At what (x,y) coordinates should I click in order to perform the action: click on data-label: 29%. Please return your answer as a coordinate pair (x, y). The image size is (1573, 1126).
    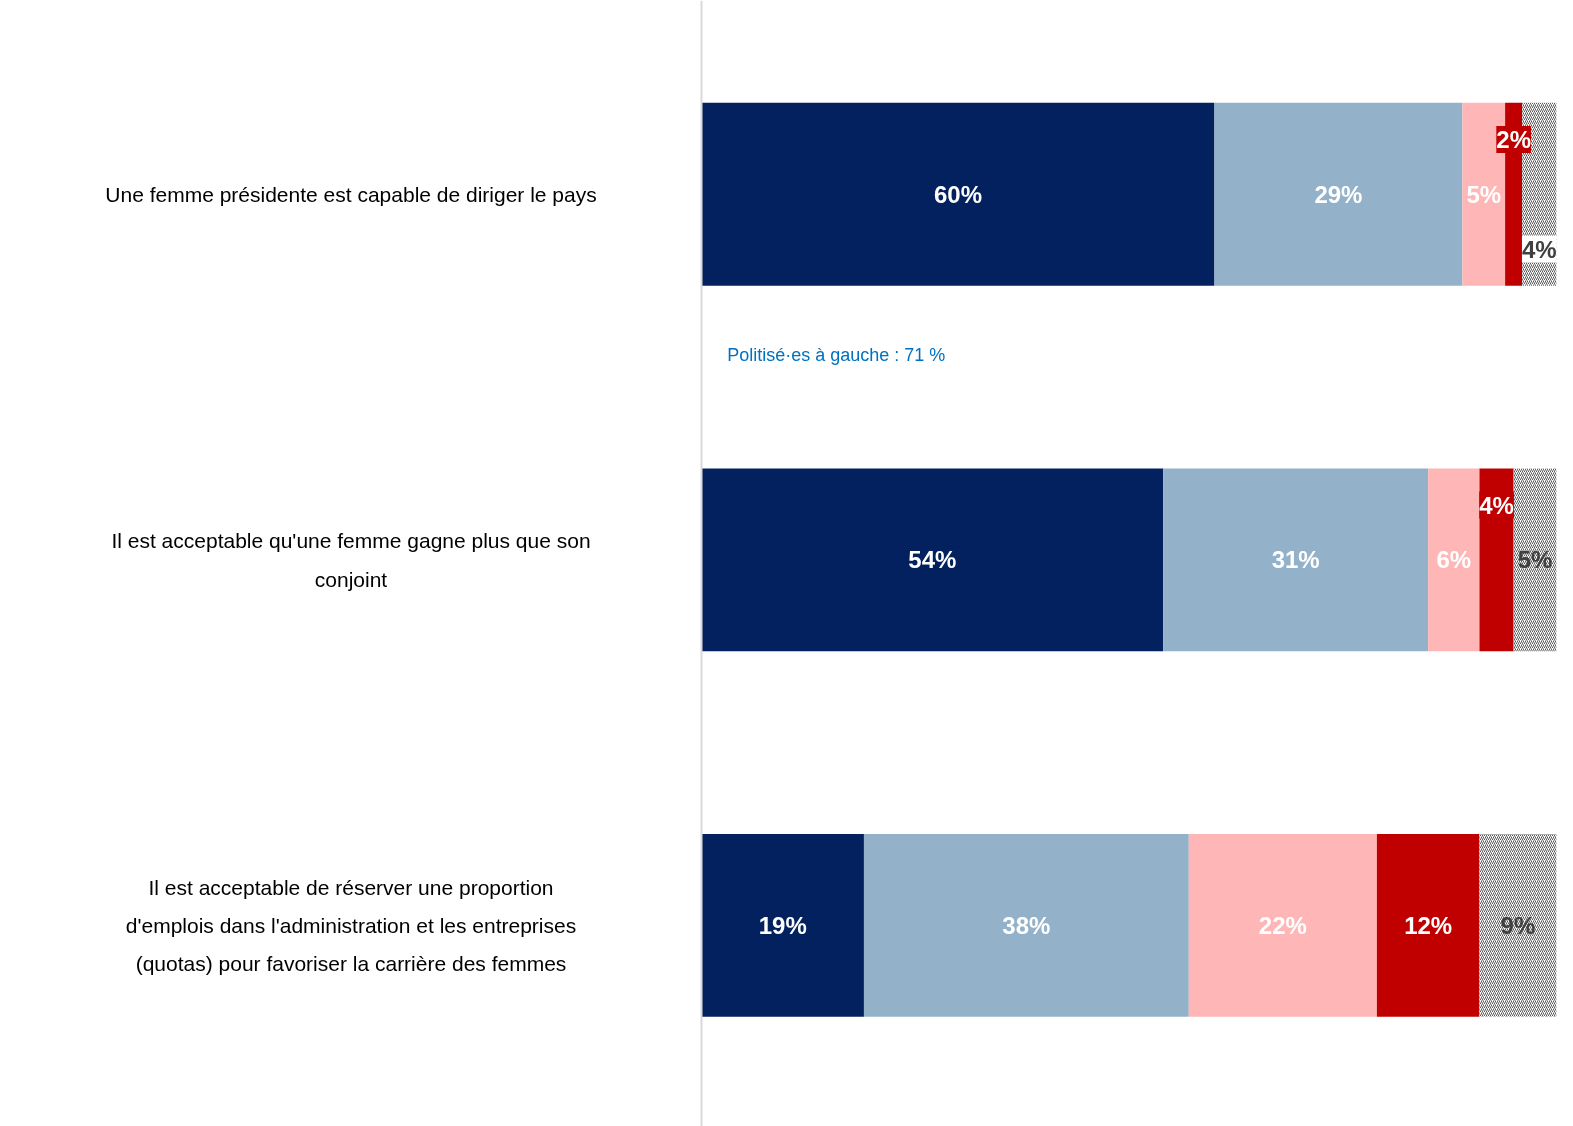
    Looking at the image, I should click on (1338, 194).